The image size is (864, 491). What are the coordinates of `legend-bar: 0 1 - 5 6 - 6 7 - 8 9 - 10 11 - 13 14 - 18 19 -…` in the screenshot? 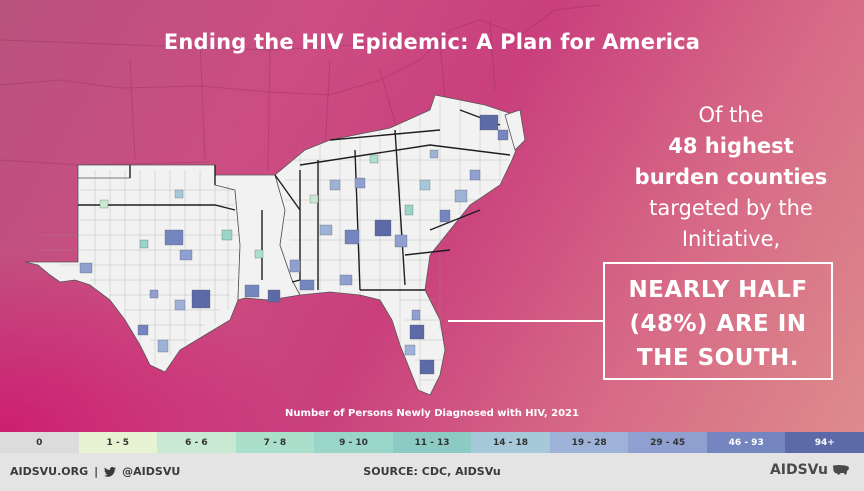 It's located at (432, 442).